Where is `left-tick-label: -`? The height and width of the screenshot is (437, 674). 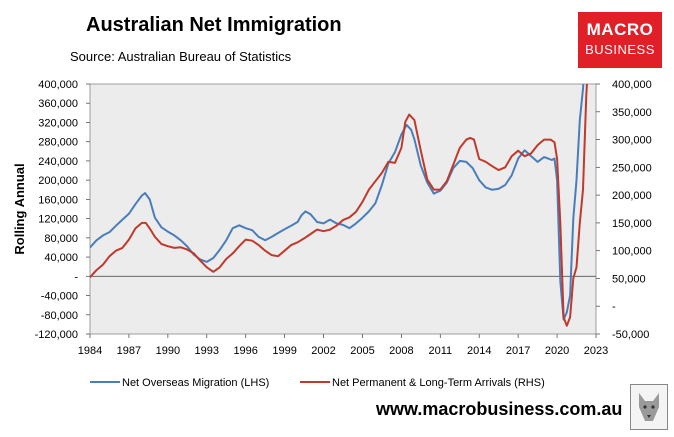
left-tick-label: - is located at coordinates (76, 277).